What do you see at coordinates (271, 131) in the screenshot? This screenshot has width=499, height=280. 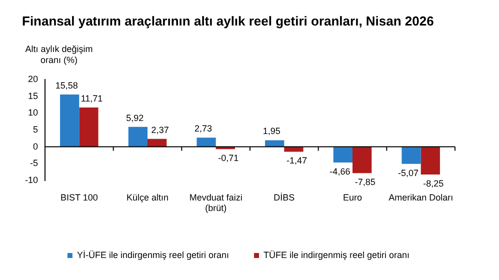 I see `data-label: 1,95` at bounding box center [271, 131].